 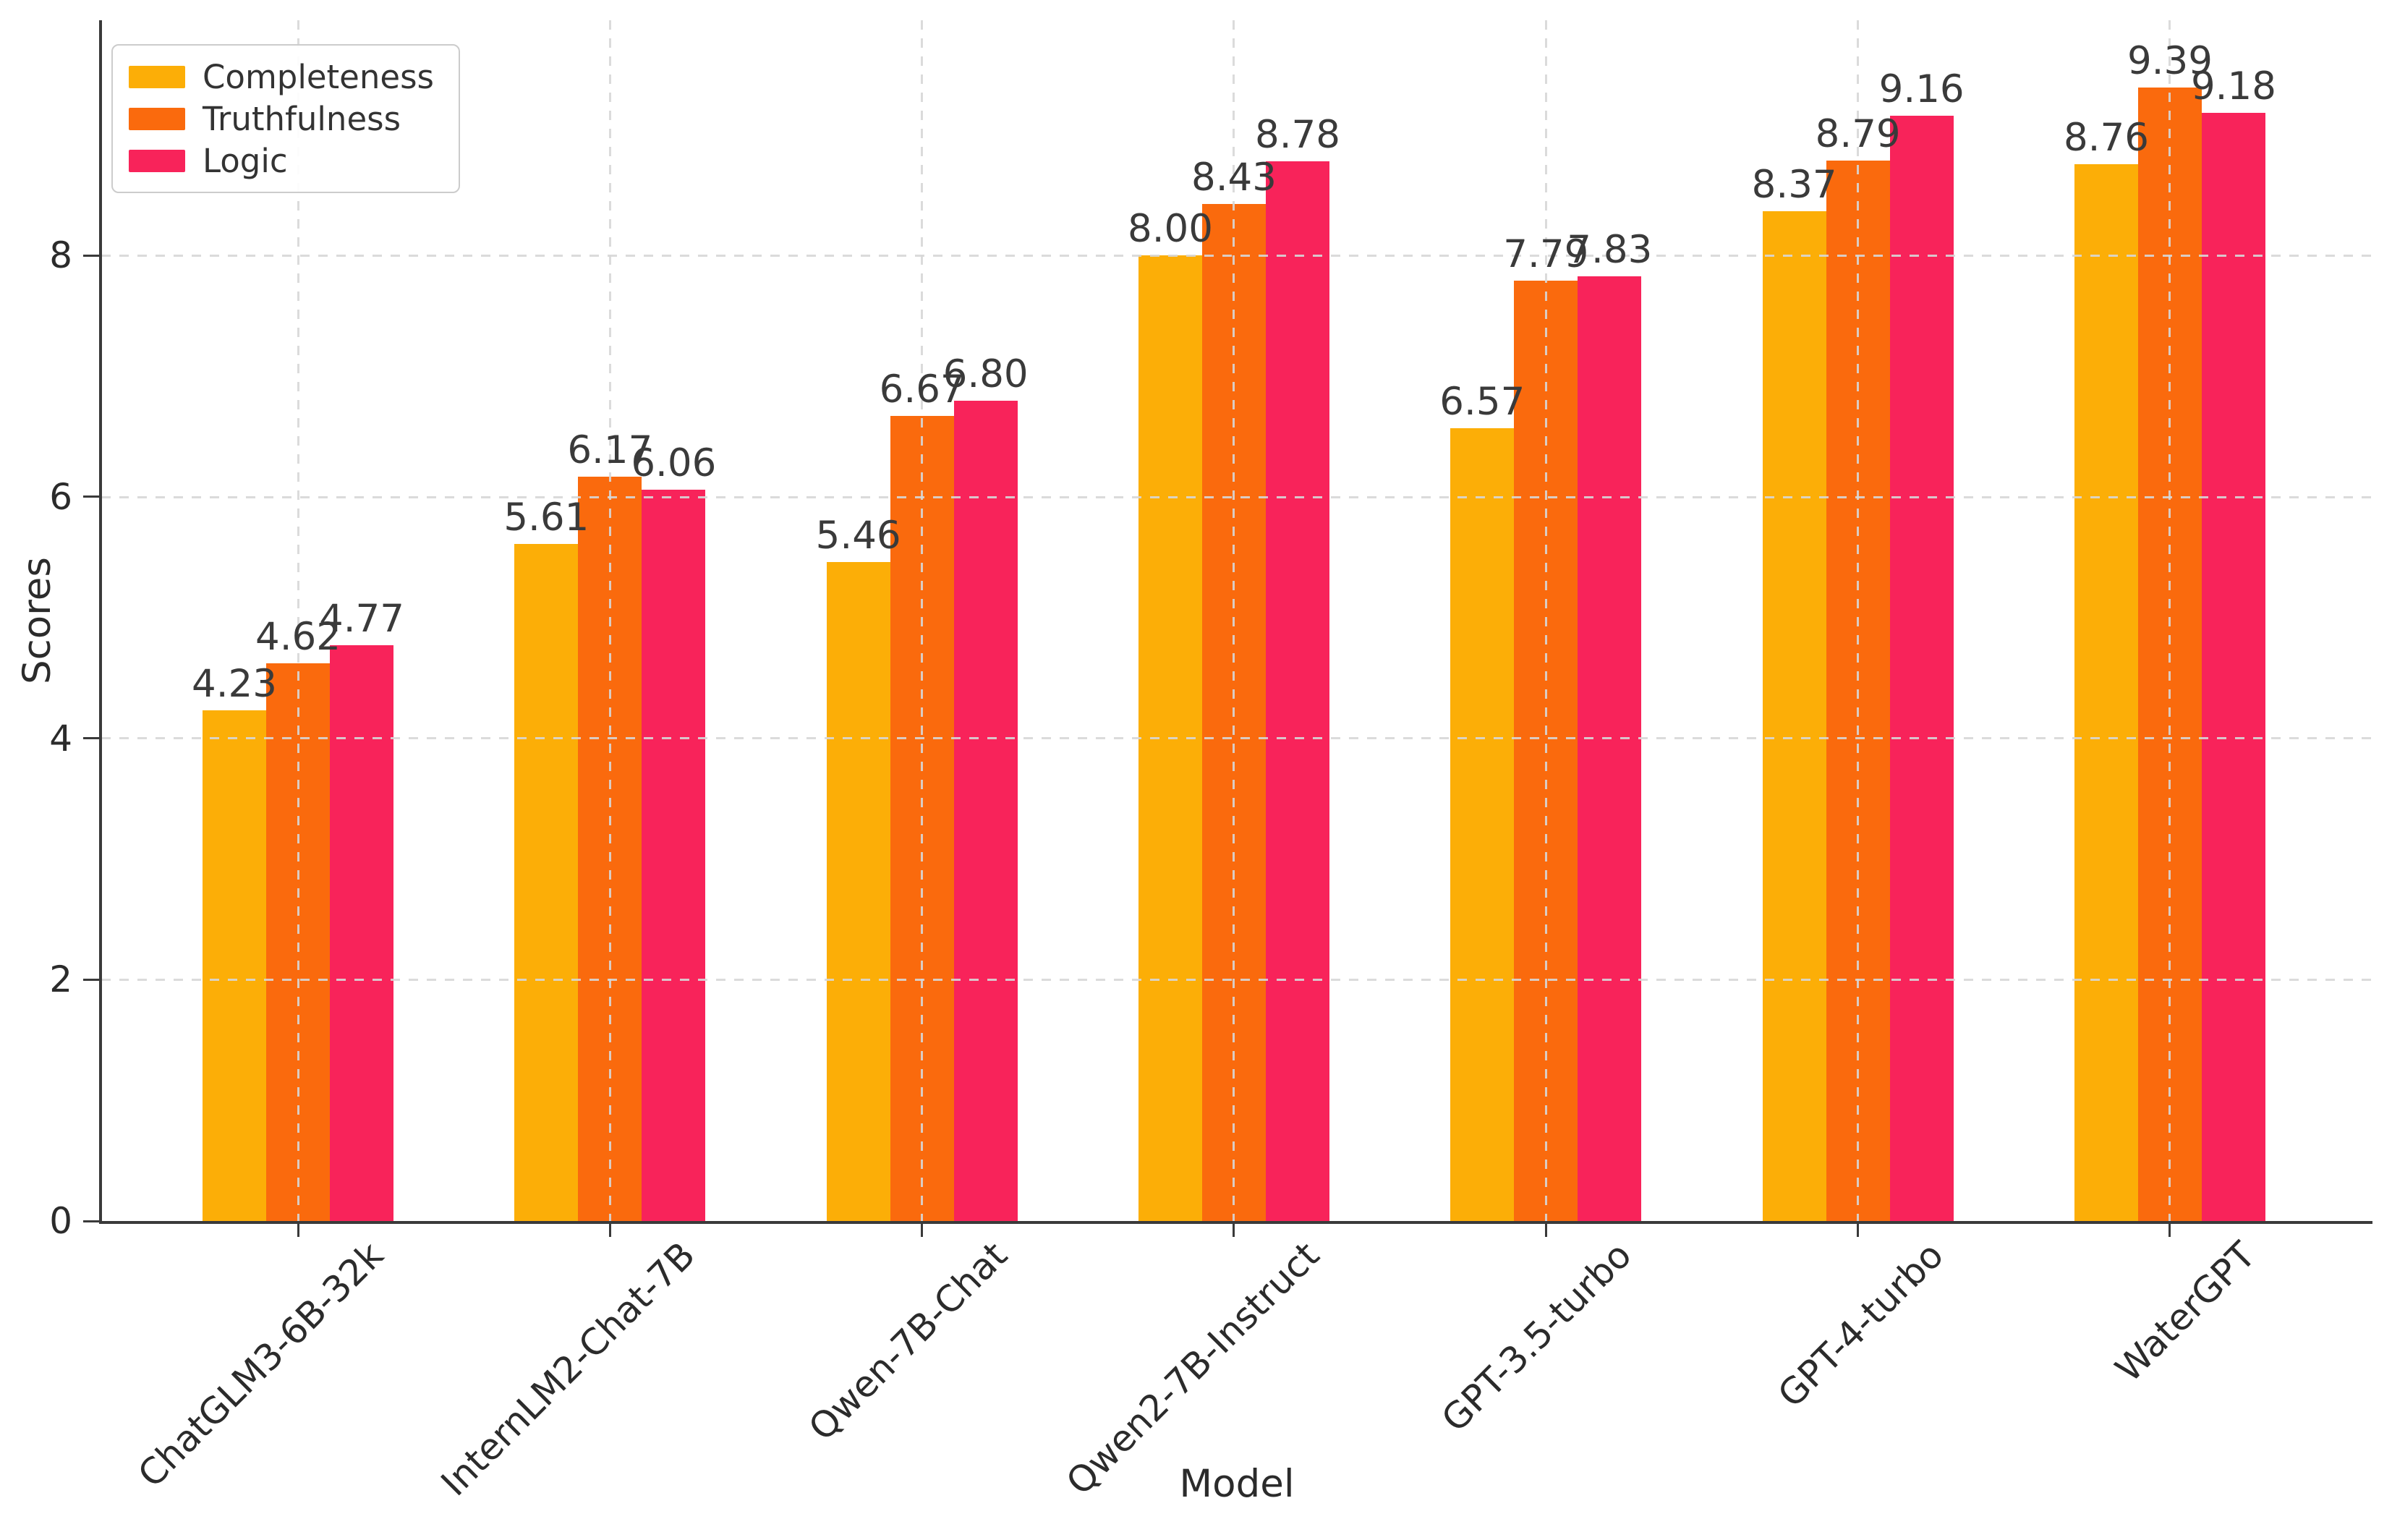 I want to click on y-tick-label: 2, so click(x=61, y=979).